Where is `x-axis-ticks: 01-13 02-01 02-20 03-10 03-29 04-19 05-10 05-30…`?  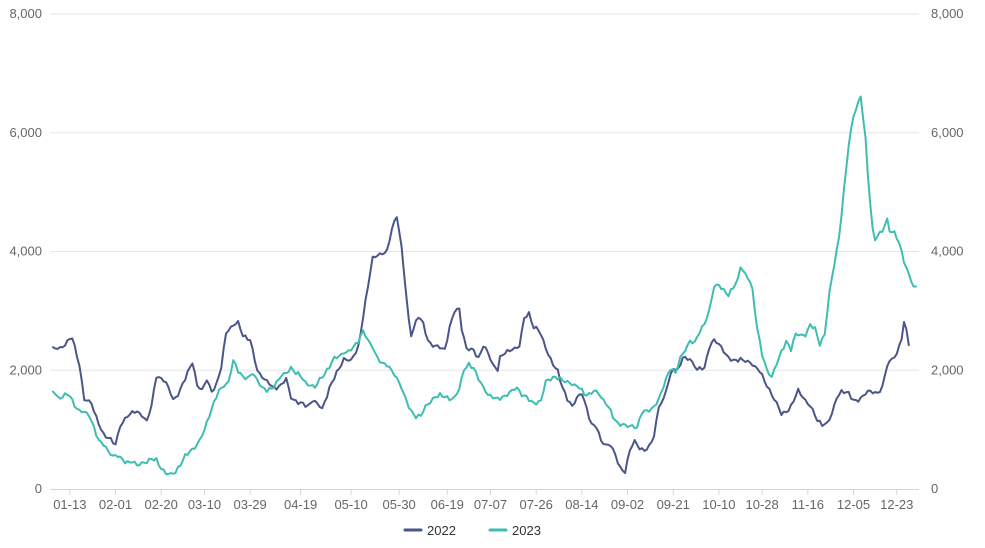
x-axis-ticks: 01-13 02-01 02-20 03-10 03-29 04-19 05-10 05-30… is located at coordinates (483, 500).